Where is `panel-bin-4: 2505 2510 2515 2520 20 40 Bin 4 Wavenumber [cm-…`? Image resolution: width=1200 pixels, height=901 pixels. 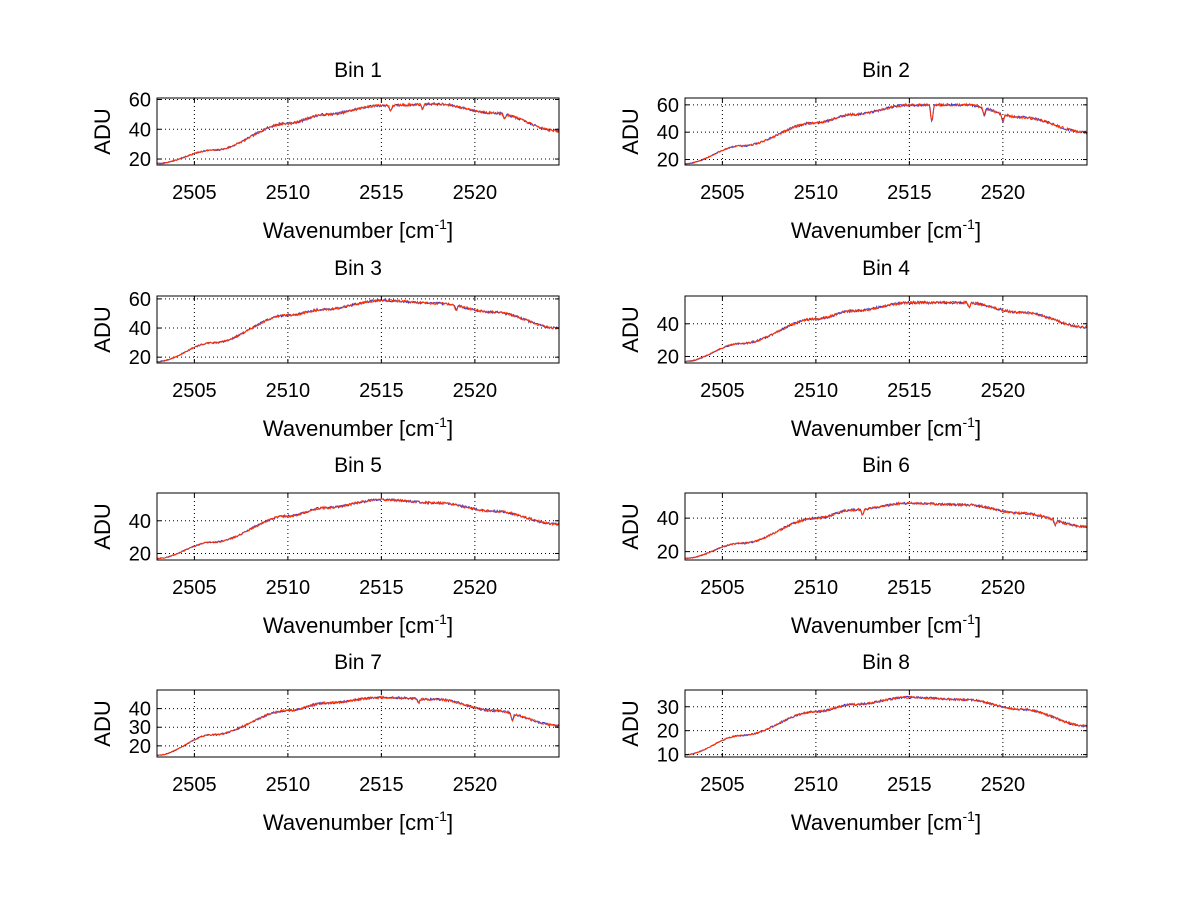
panel-bin-4: 2505 2510 2515 2520 20 40 Bin 4 Wavenumber [cm-… is located at coordinates (853, 349).